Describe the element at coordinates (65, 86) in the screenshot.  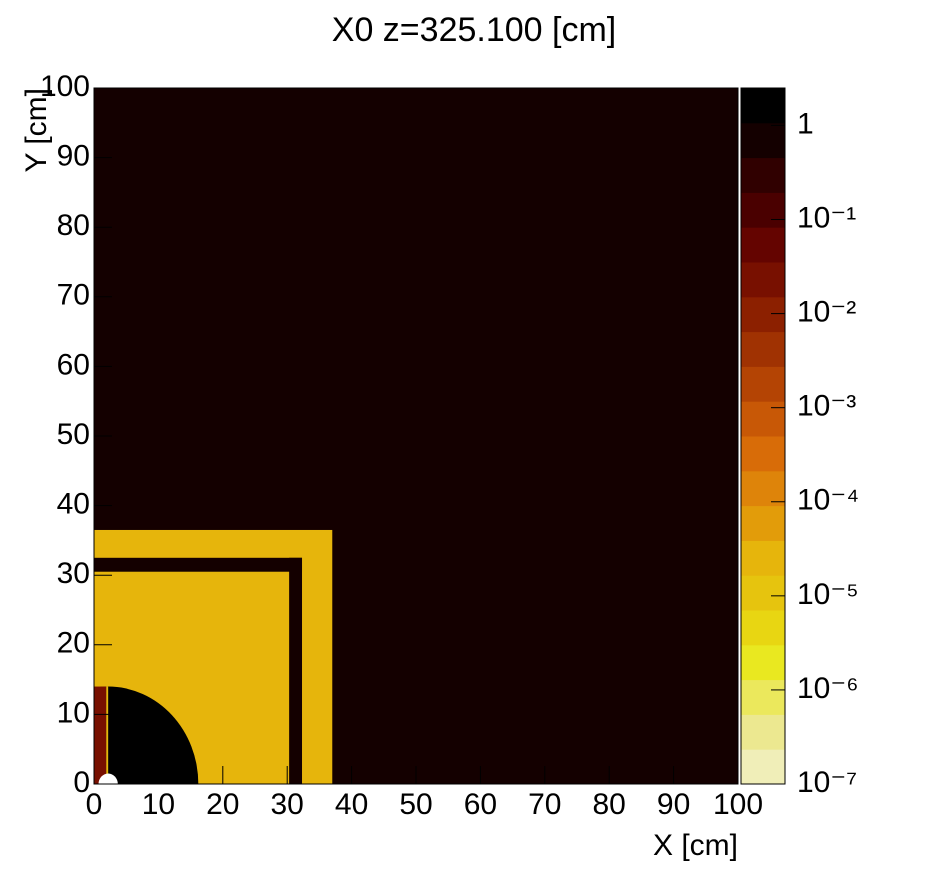
I see `y-tick-label: 100` at that location.